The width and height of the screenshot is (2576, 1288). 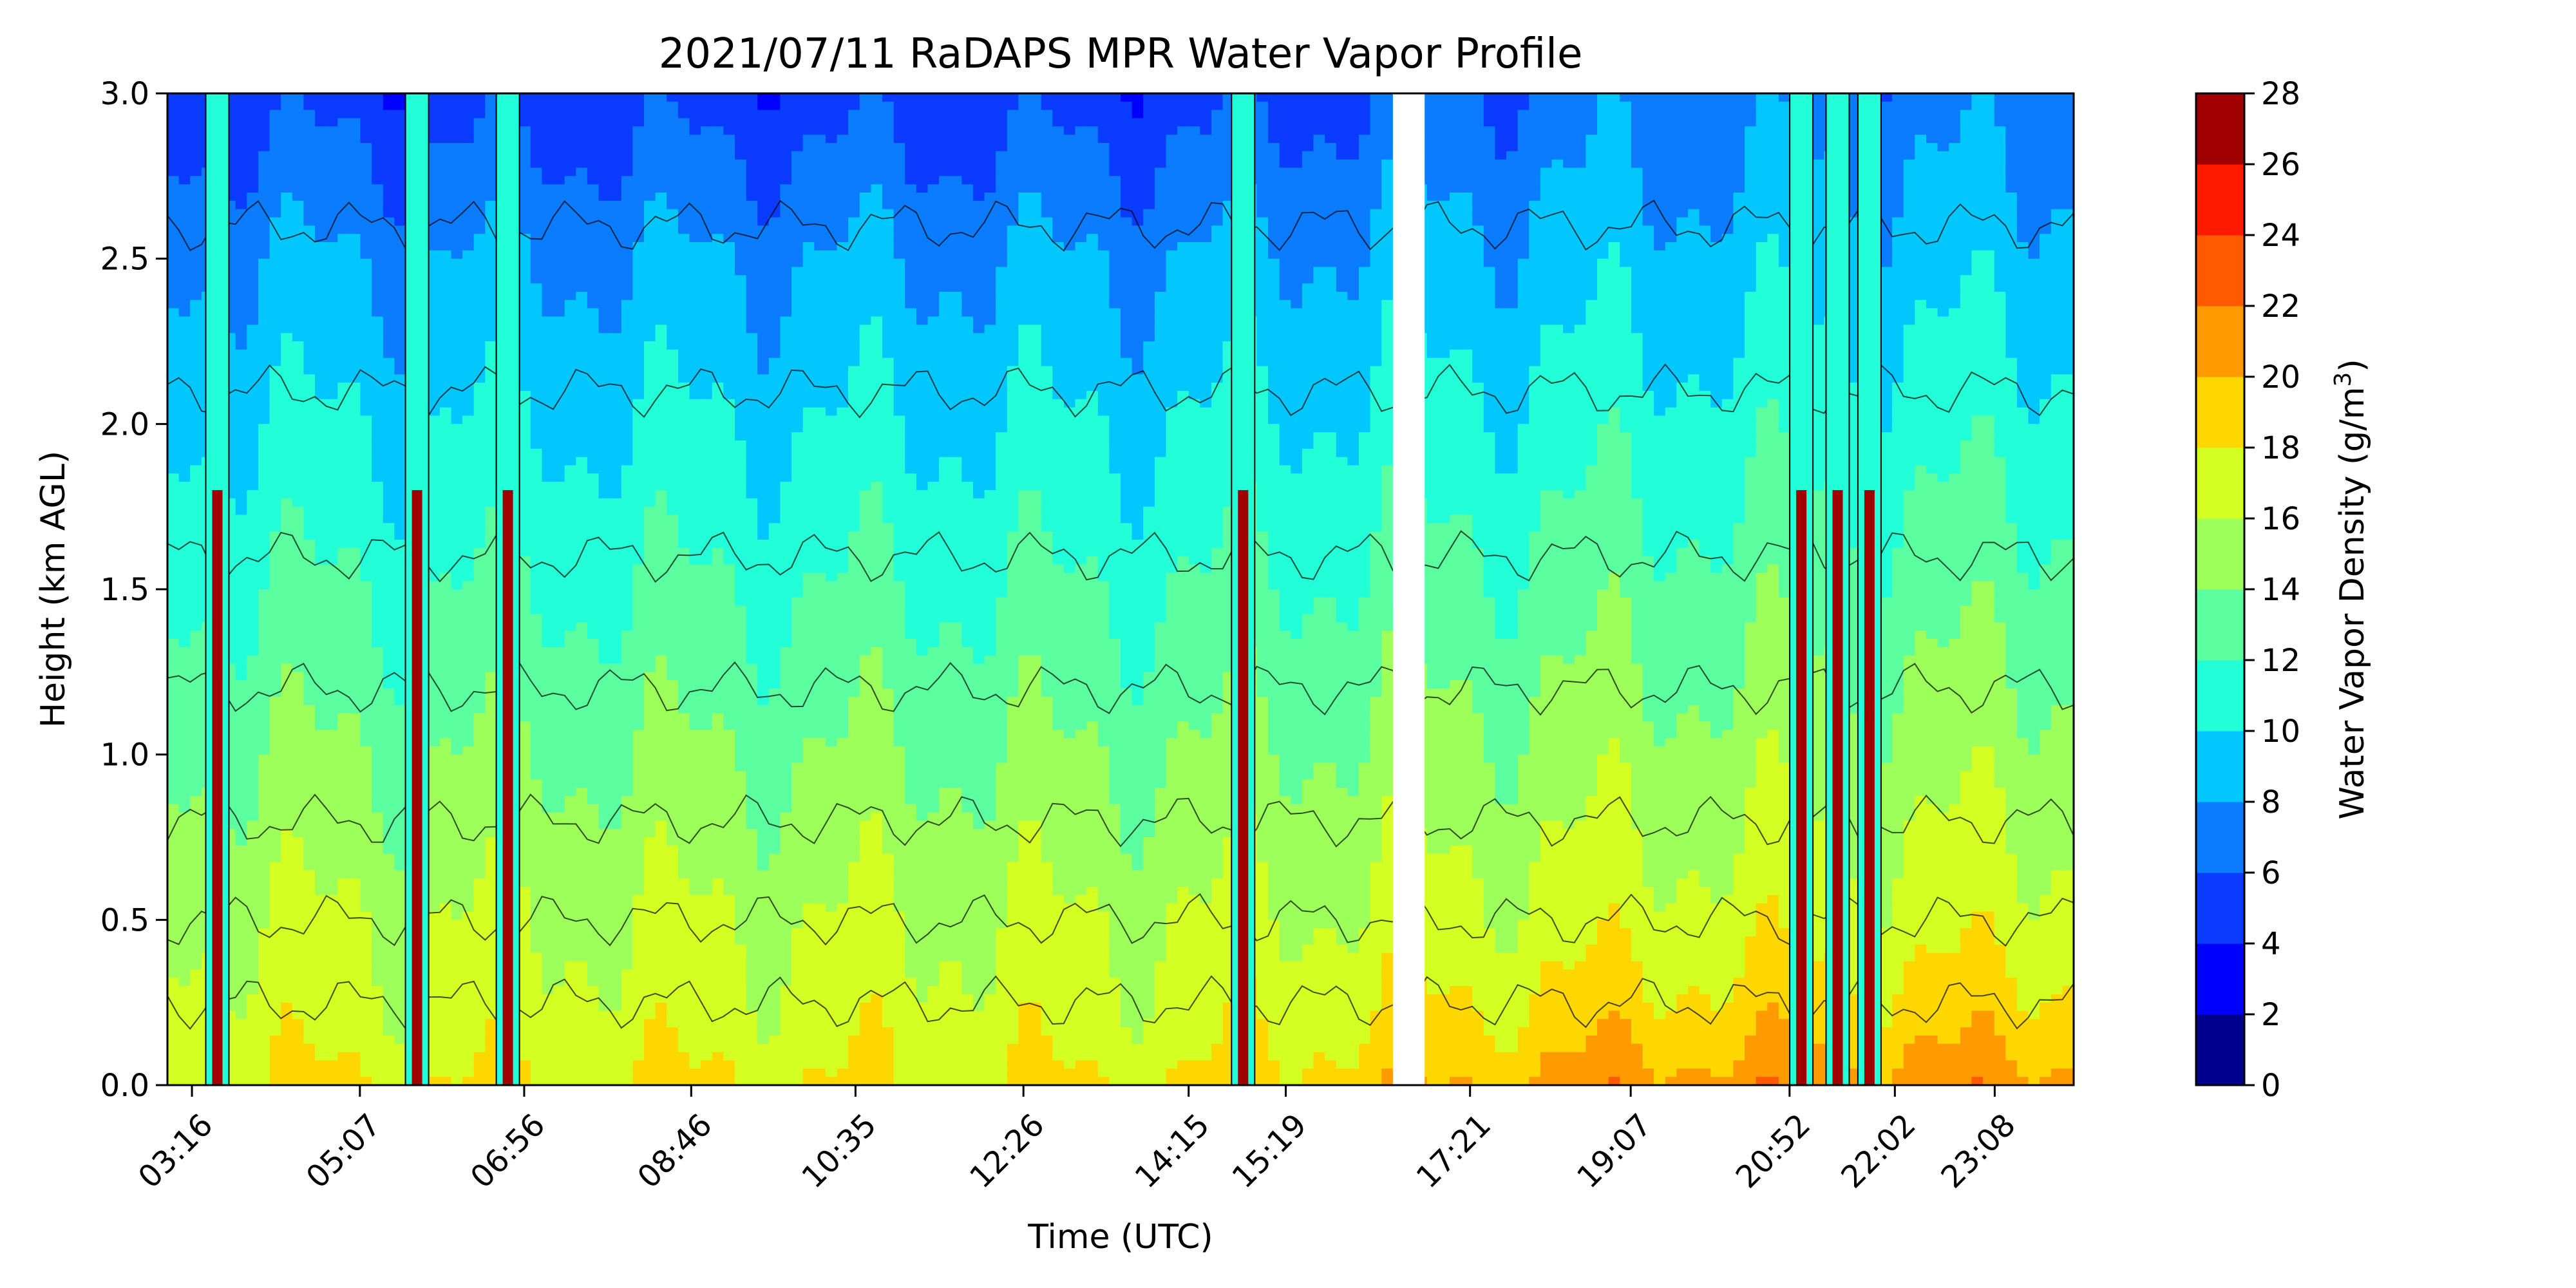 What do you see at coordinates (1409, 589) in the screenshot?
I see `data-gap` at bounding box center [1409, 589].